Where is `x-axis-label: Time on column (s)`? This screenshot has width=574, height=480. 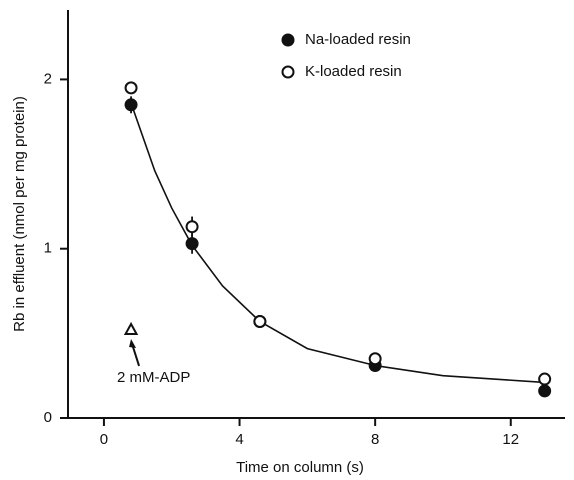 x-axis-label: Time on column (s) is located at coordinates (300, 467).